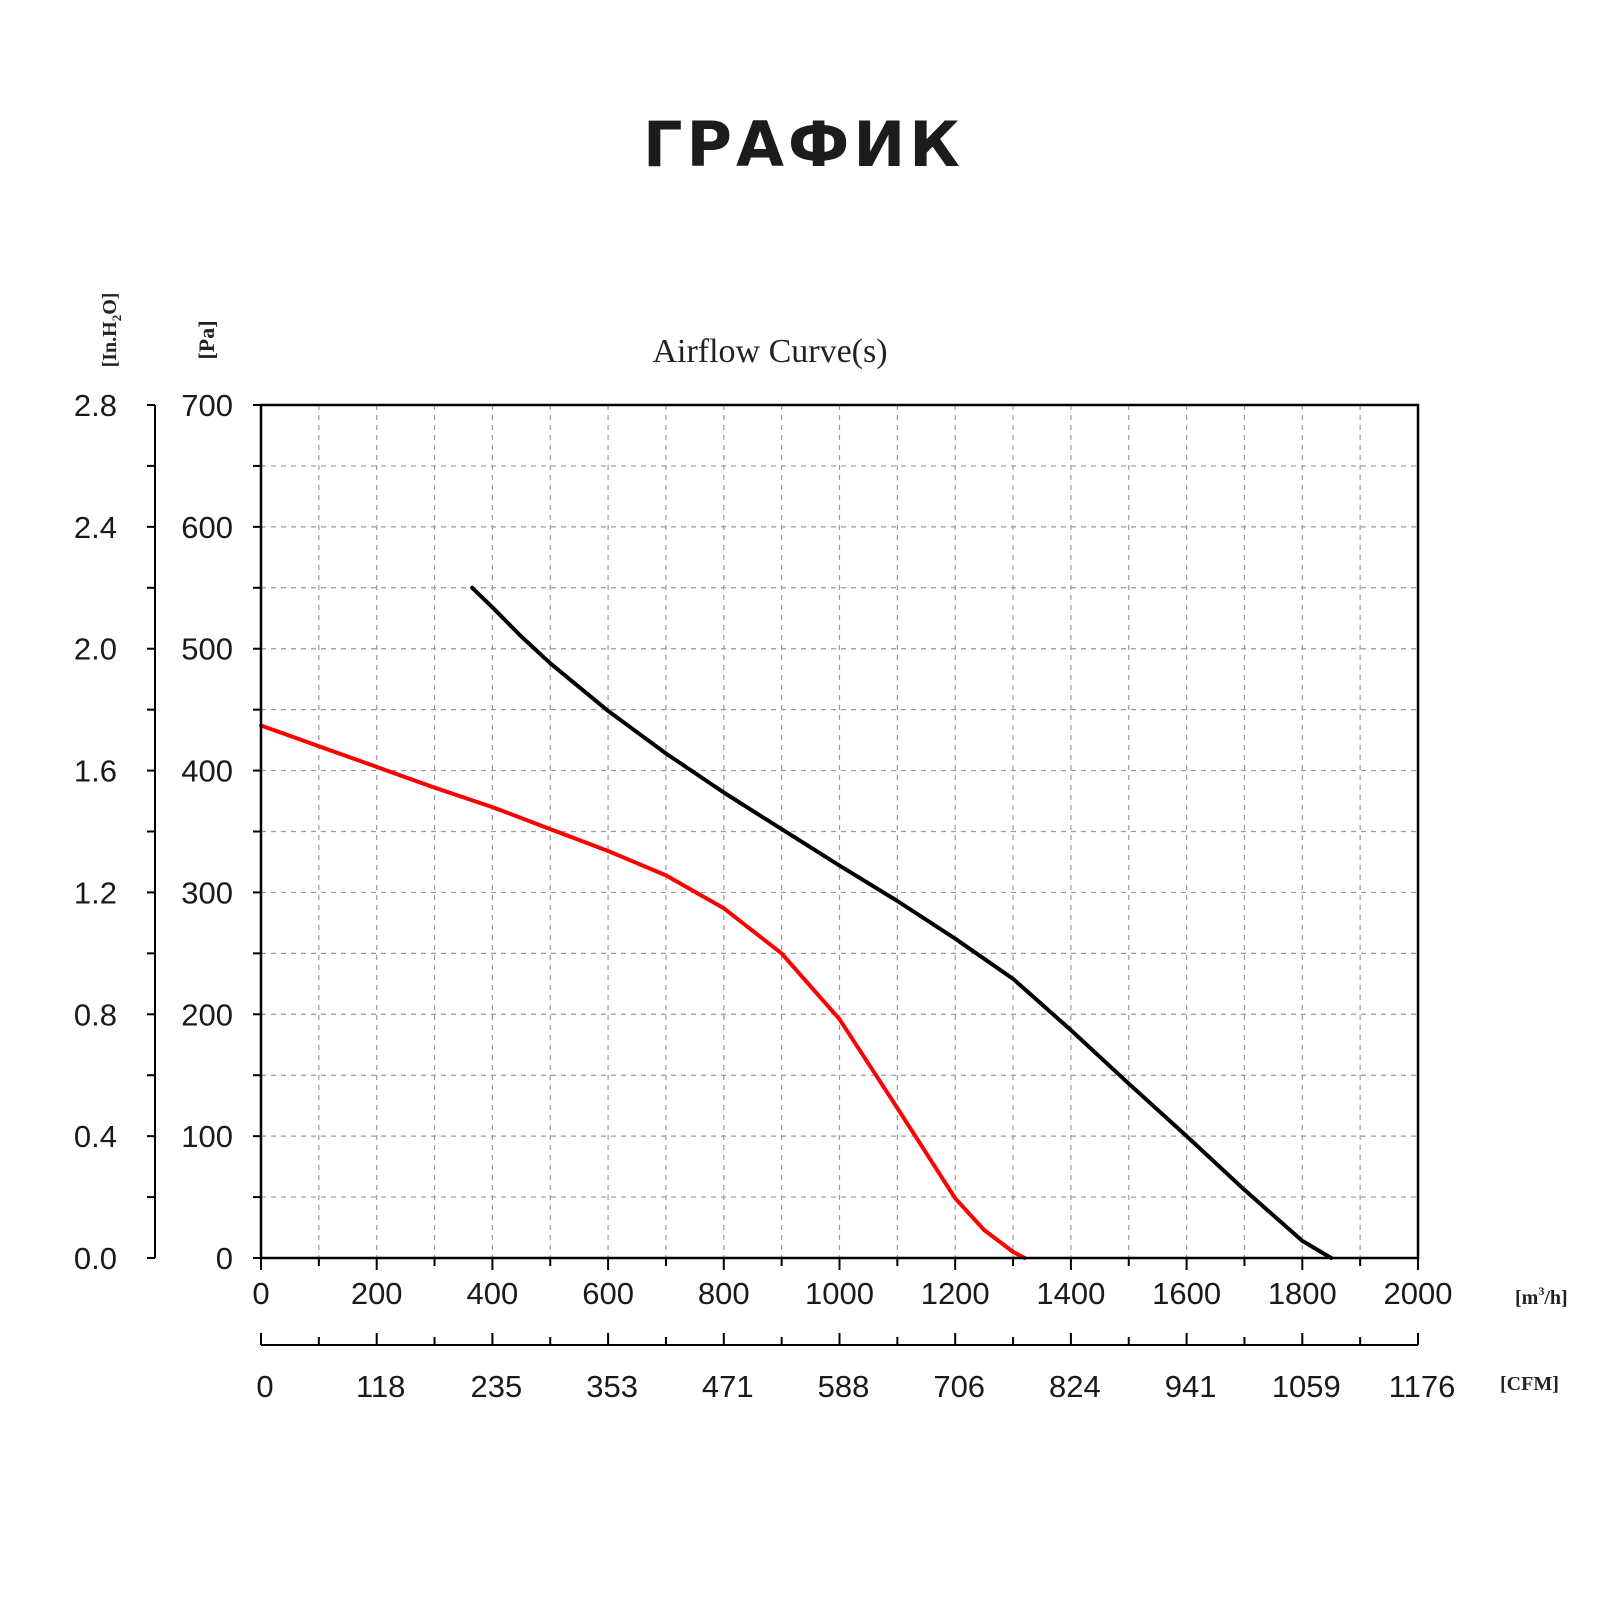  I want to click on x-unit-base: [m, so click(1527, 1298).